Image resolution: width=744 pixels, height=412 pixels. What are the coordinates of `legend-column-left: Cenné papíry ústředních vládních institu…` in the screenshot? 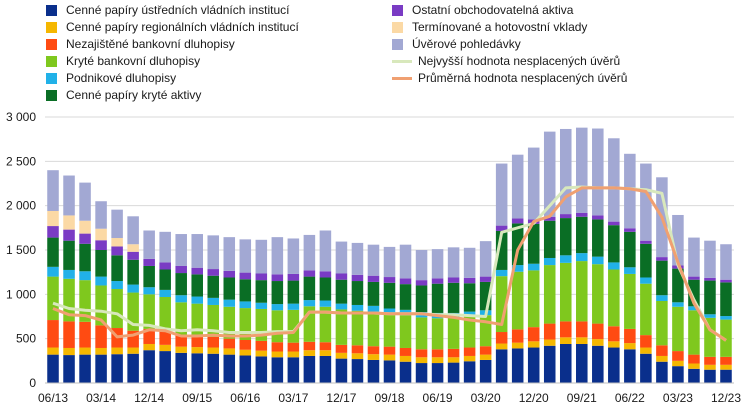 It's located at (172, 53).